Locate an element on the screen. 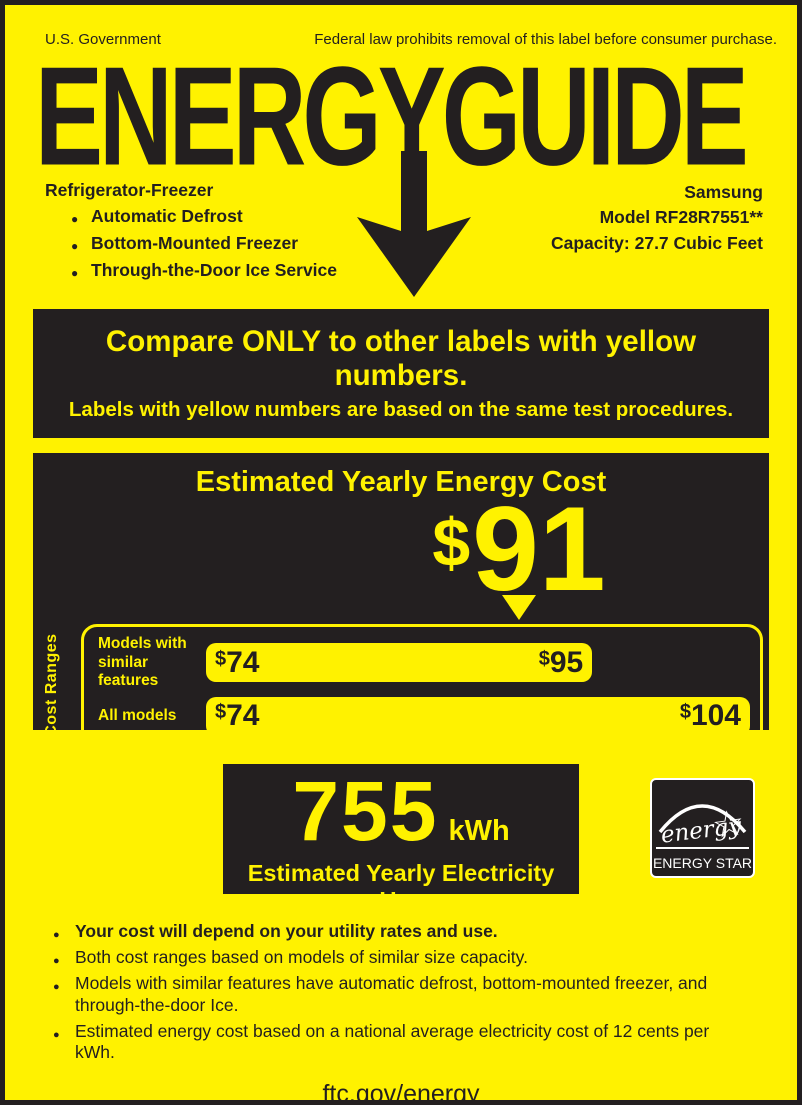 This screenshot has height=1105, width=802. kwh-unit: kWh is located at coordinates (479, 831).